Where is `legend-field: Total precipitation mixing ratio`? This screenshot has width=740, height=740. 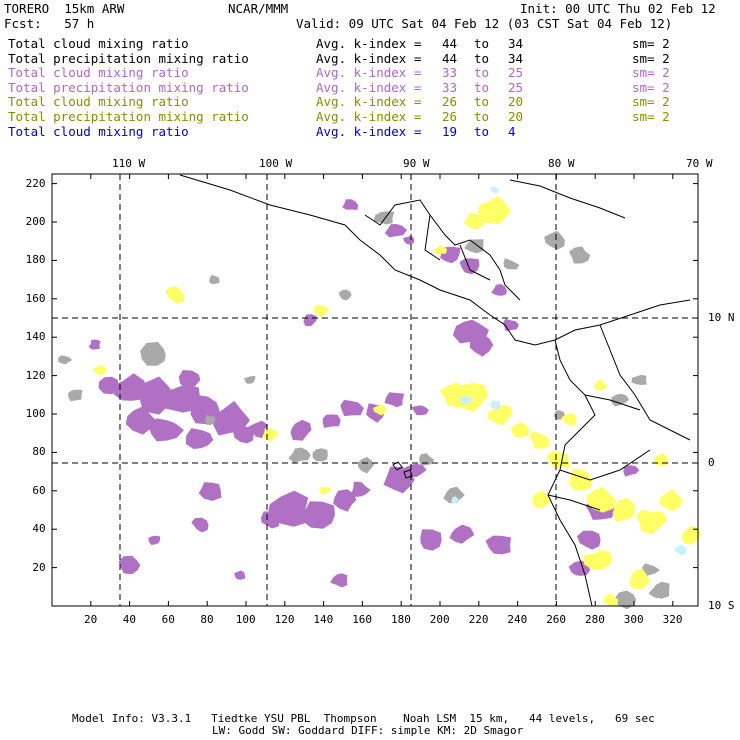 legend-field: Total precipitation mixing ratio is located at coordinates (128, 116).